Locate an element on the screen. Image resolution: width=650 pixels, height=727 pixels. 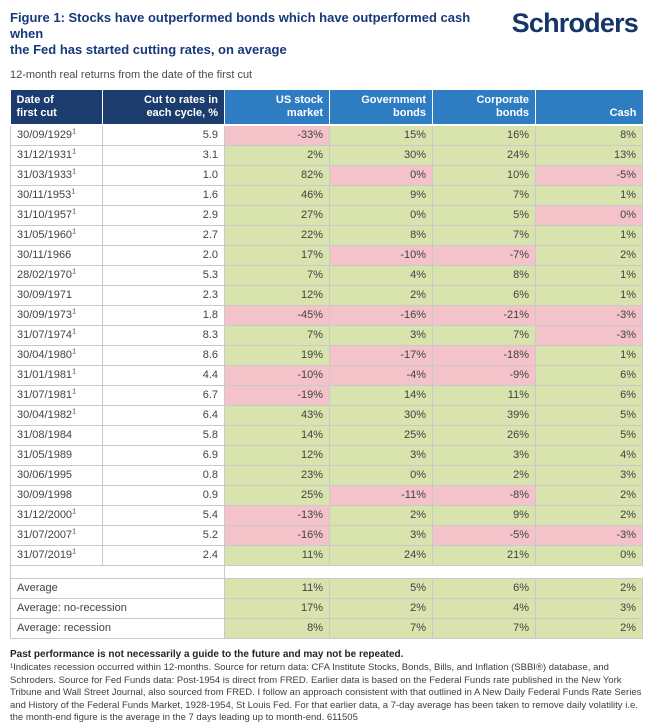
table-row: 30/09/19291 5.9 -33% 15% 16% 8% is located at coordinates (326, 135).